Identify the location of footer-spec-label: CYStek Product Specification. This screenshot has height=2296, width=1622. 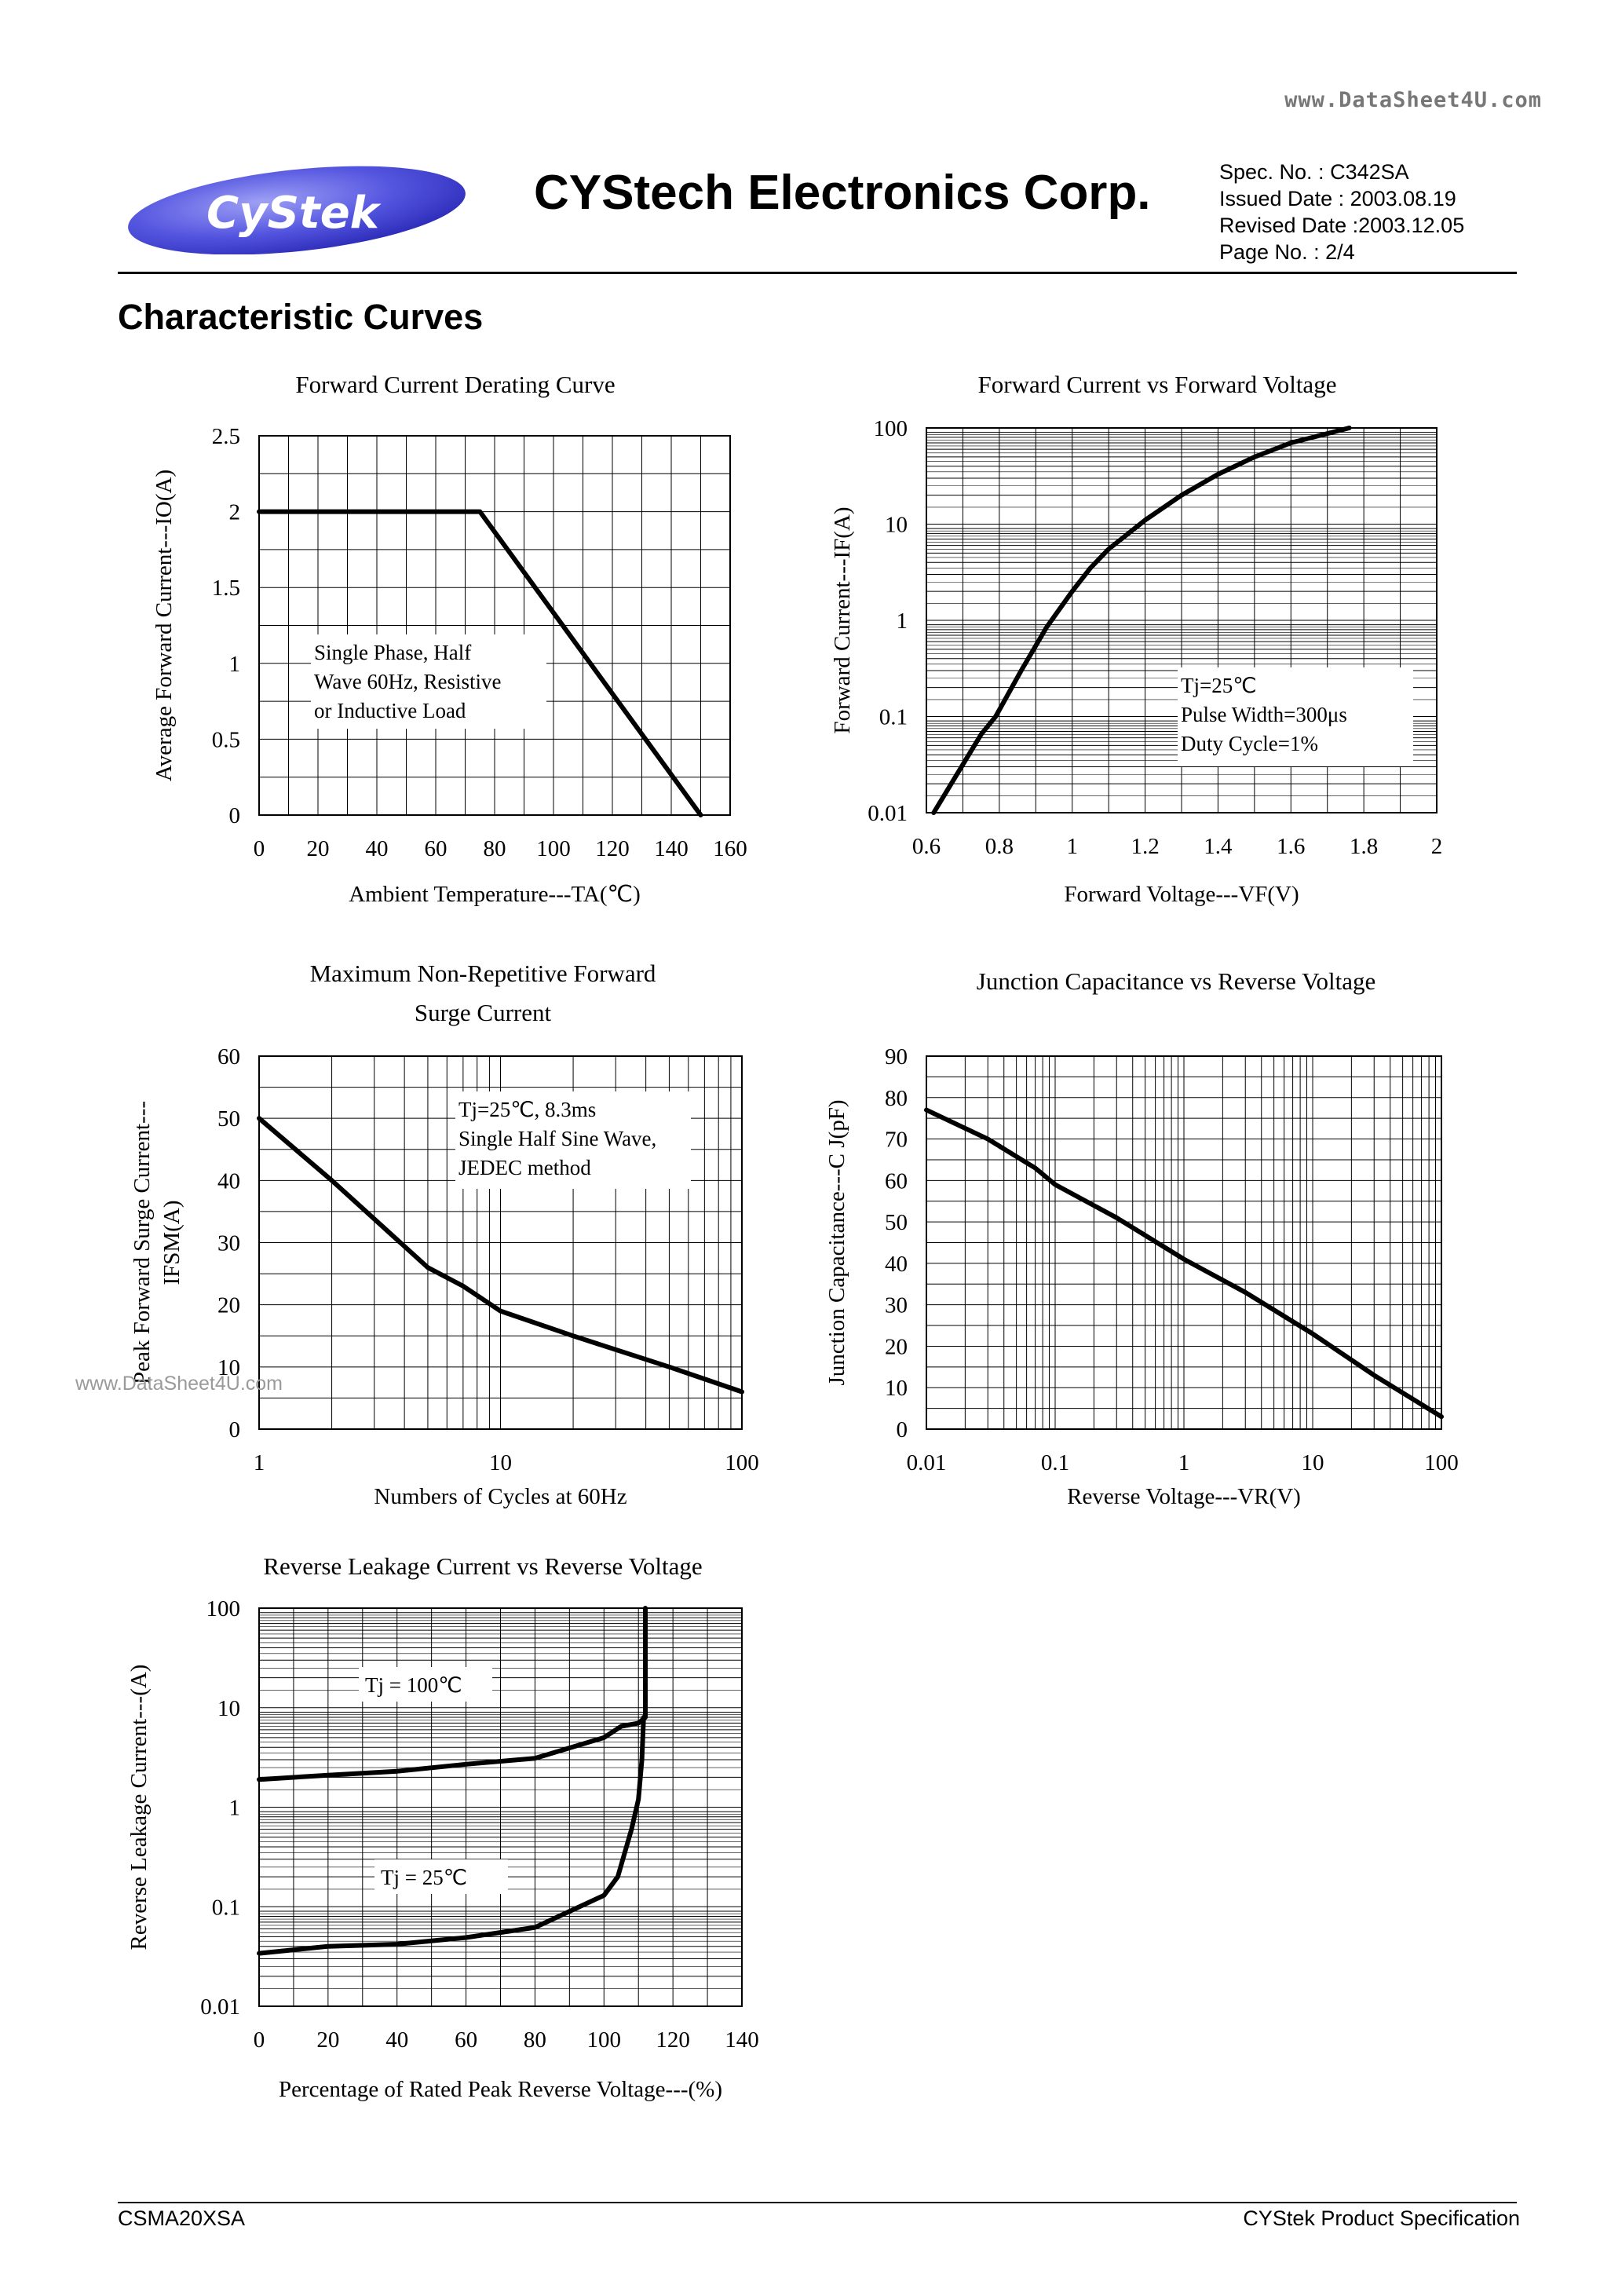
(1381, 2218).